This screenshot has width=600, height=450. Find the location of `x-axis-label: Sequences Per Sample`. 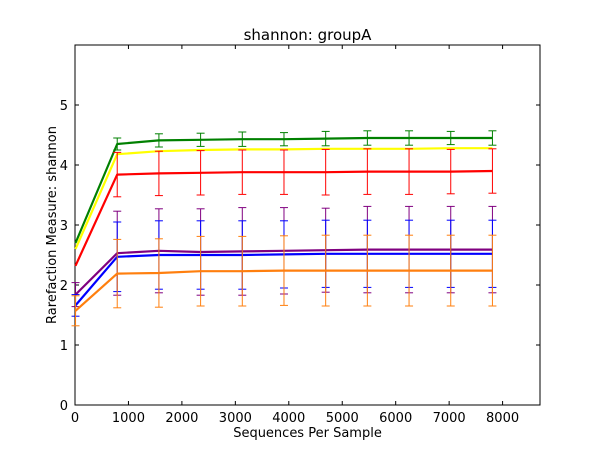

x-axis-label: Sequences Per Sample is located at coordinates (307, 433).